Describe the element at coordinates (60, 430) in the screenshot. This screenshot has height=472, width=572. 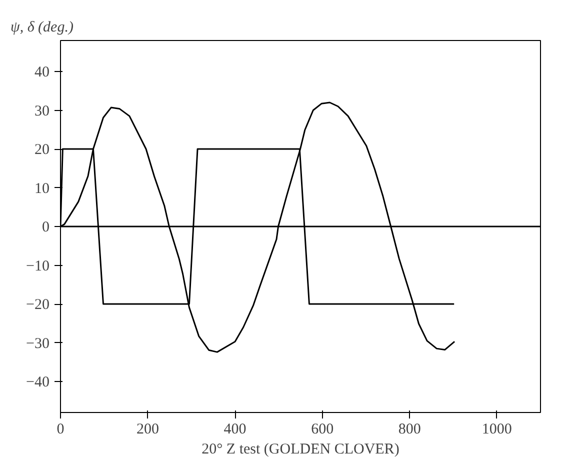
I see `x-tick-label: 0` at that location.